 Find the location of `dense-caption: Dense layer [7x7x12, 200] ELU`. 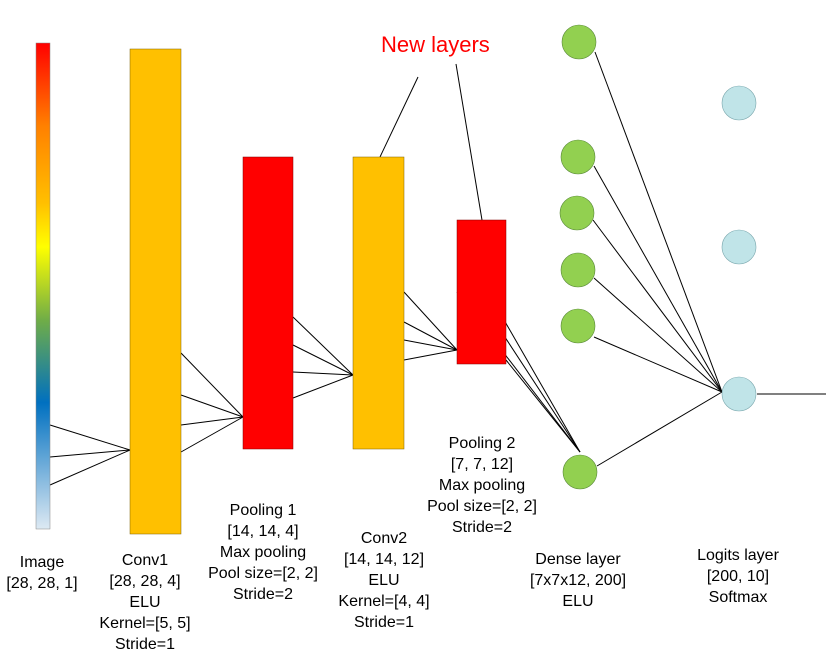

dense-caption: Dense layer [7x7x12, 200] ELU is located at coordinates (578, 580).